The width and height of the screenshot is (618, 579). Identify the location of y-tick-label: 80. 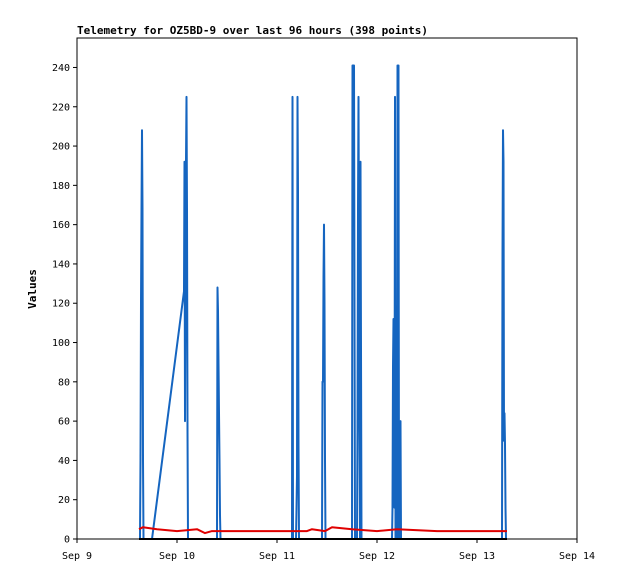
(64, 382).